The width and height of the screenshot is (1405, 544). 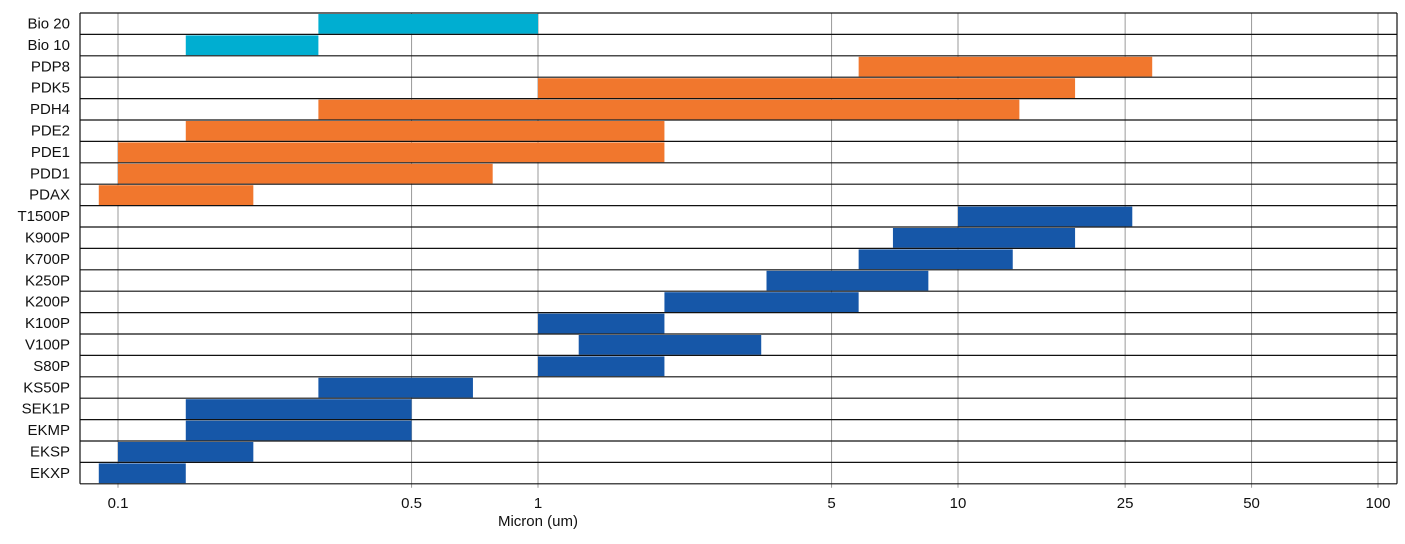 I want to click on category-label: Bio 10, so click(x=48, y=45).